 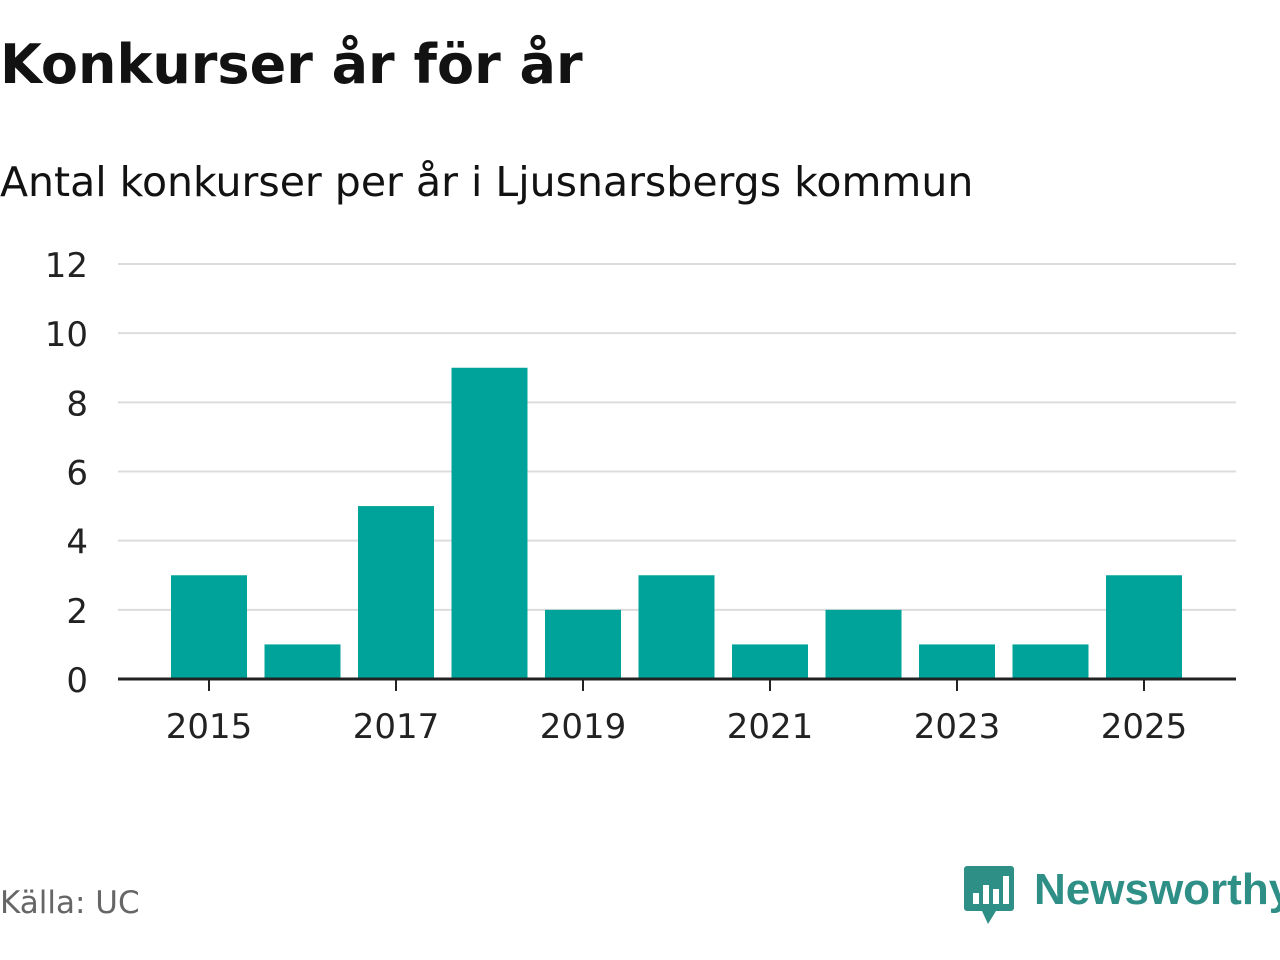 What do you see at coordinates (77, 404) in the screenshot?
I see `y-tick-label: 8` at bounding box center [77, 404].